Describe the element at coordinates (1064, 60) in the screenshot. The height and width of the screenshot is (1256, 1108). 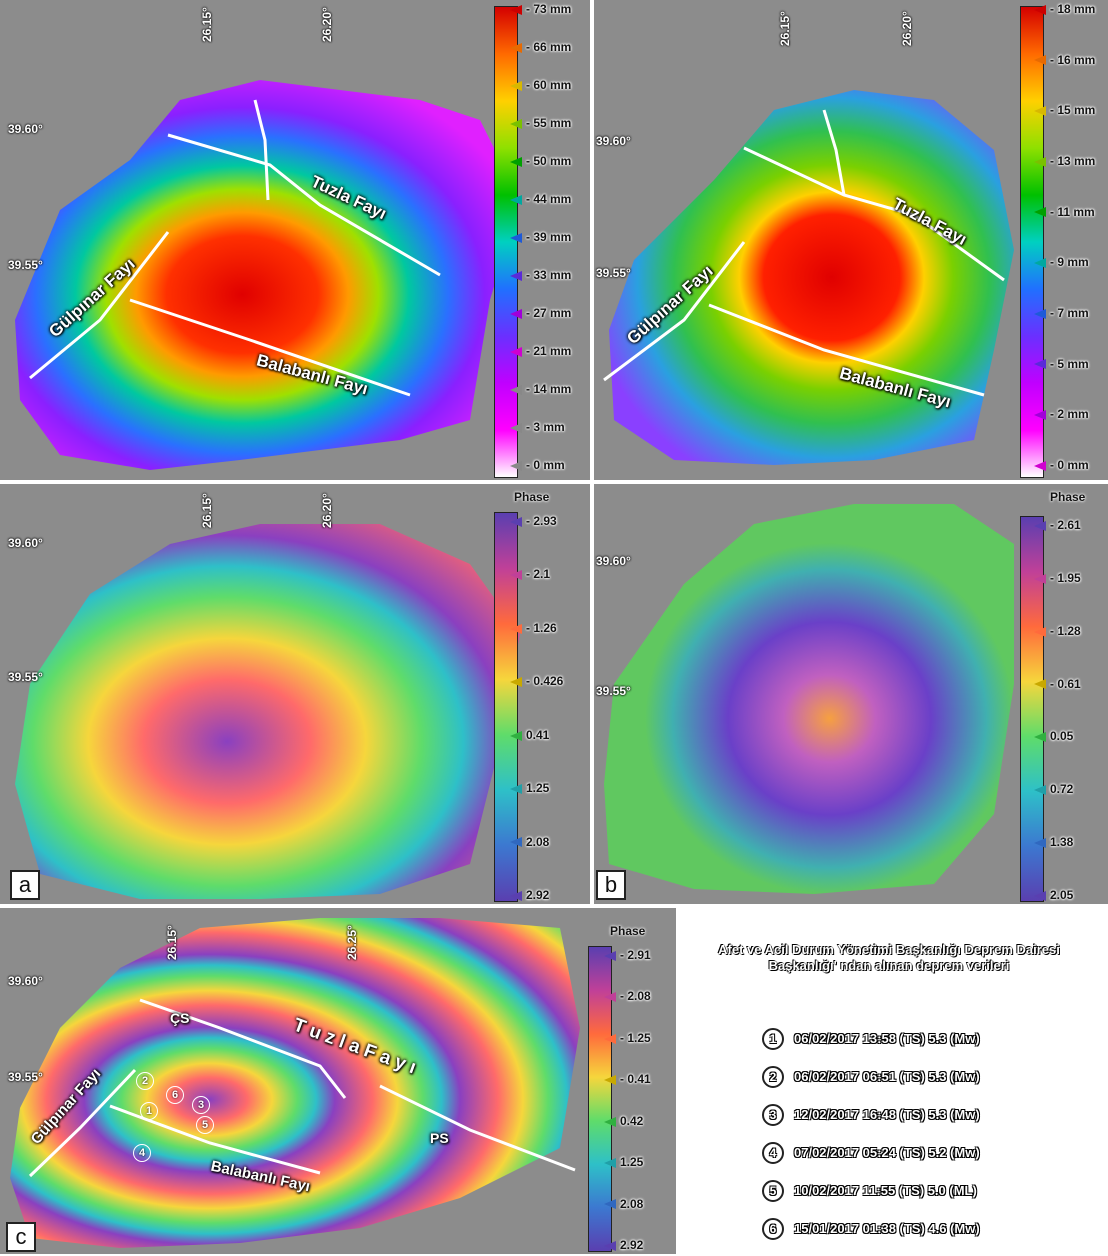
I see `colorbar-tick-label: - 16 mm` at that location.